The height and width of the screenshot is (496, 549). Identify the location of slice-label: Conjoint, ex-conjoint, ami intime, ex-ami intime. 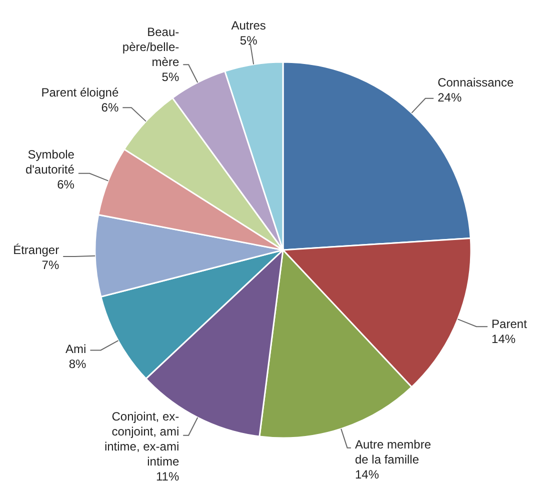
(142, 439).